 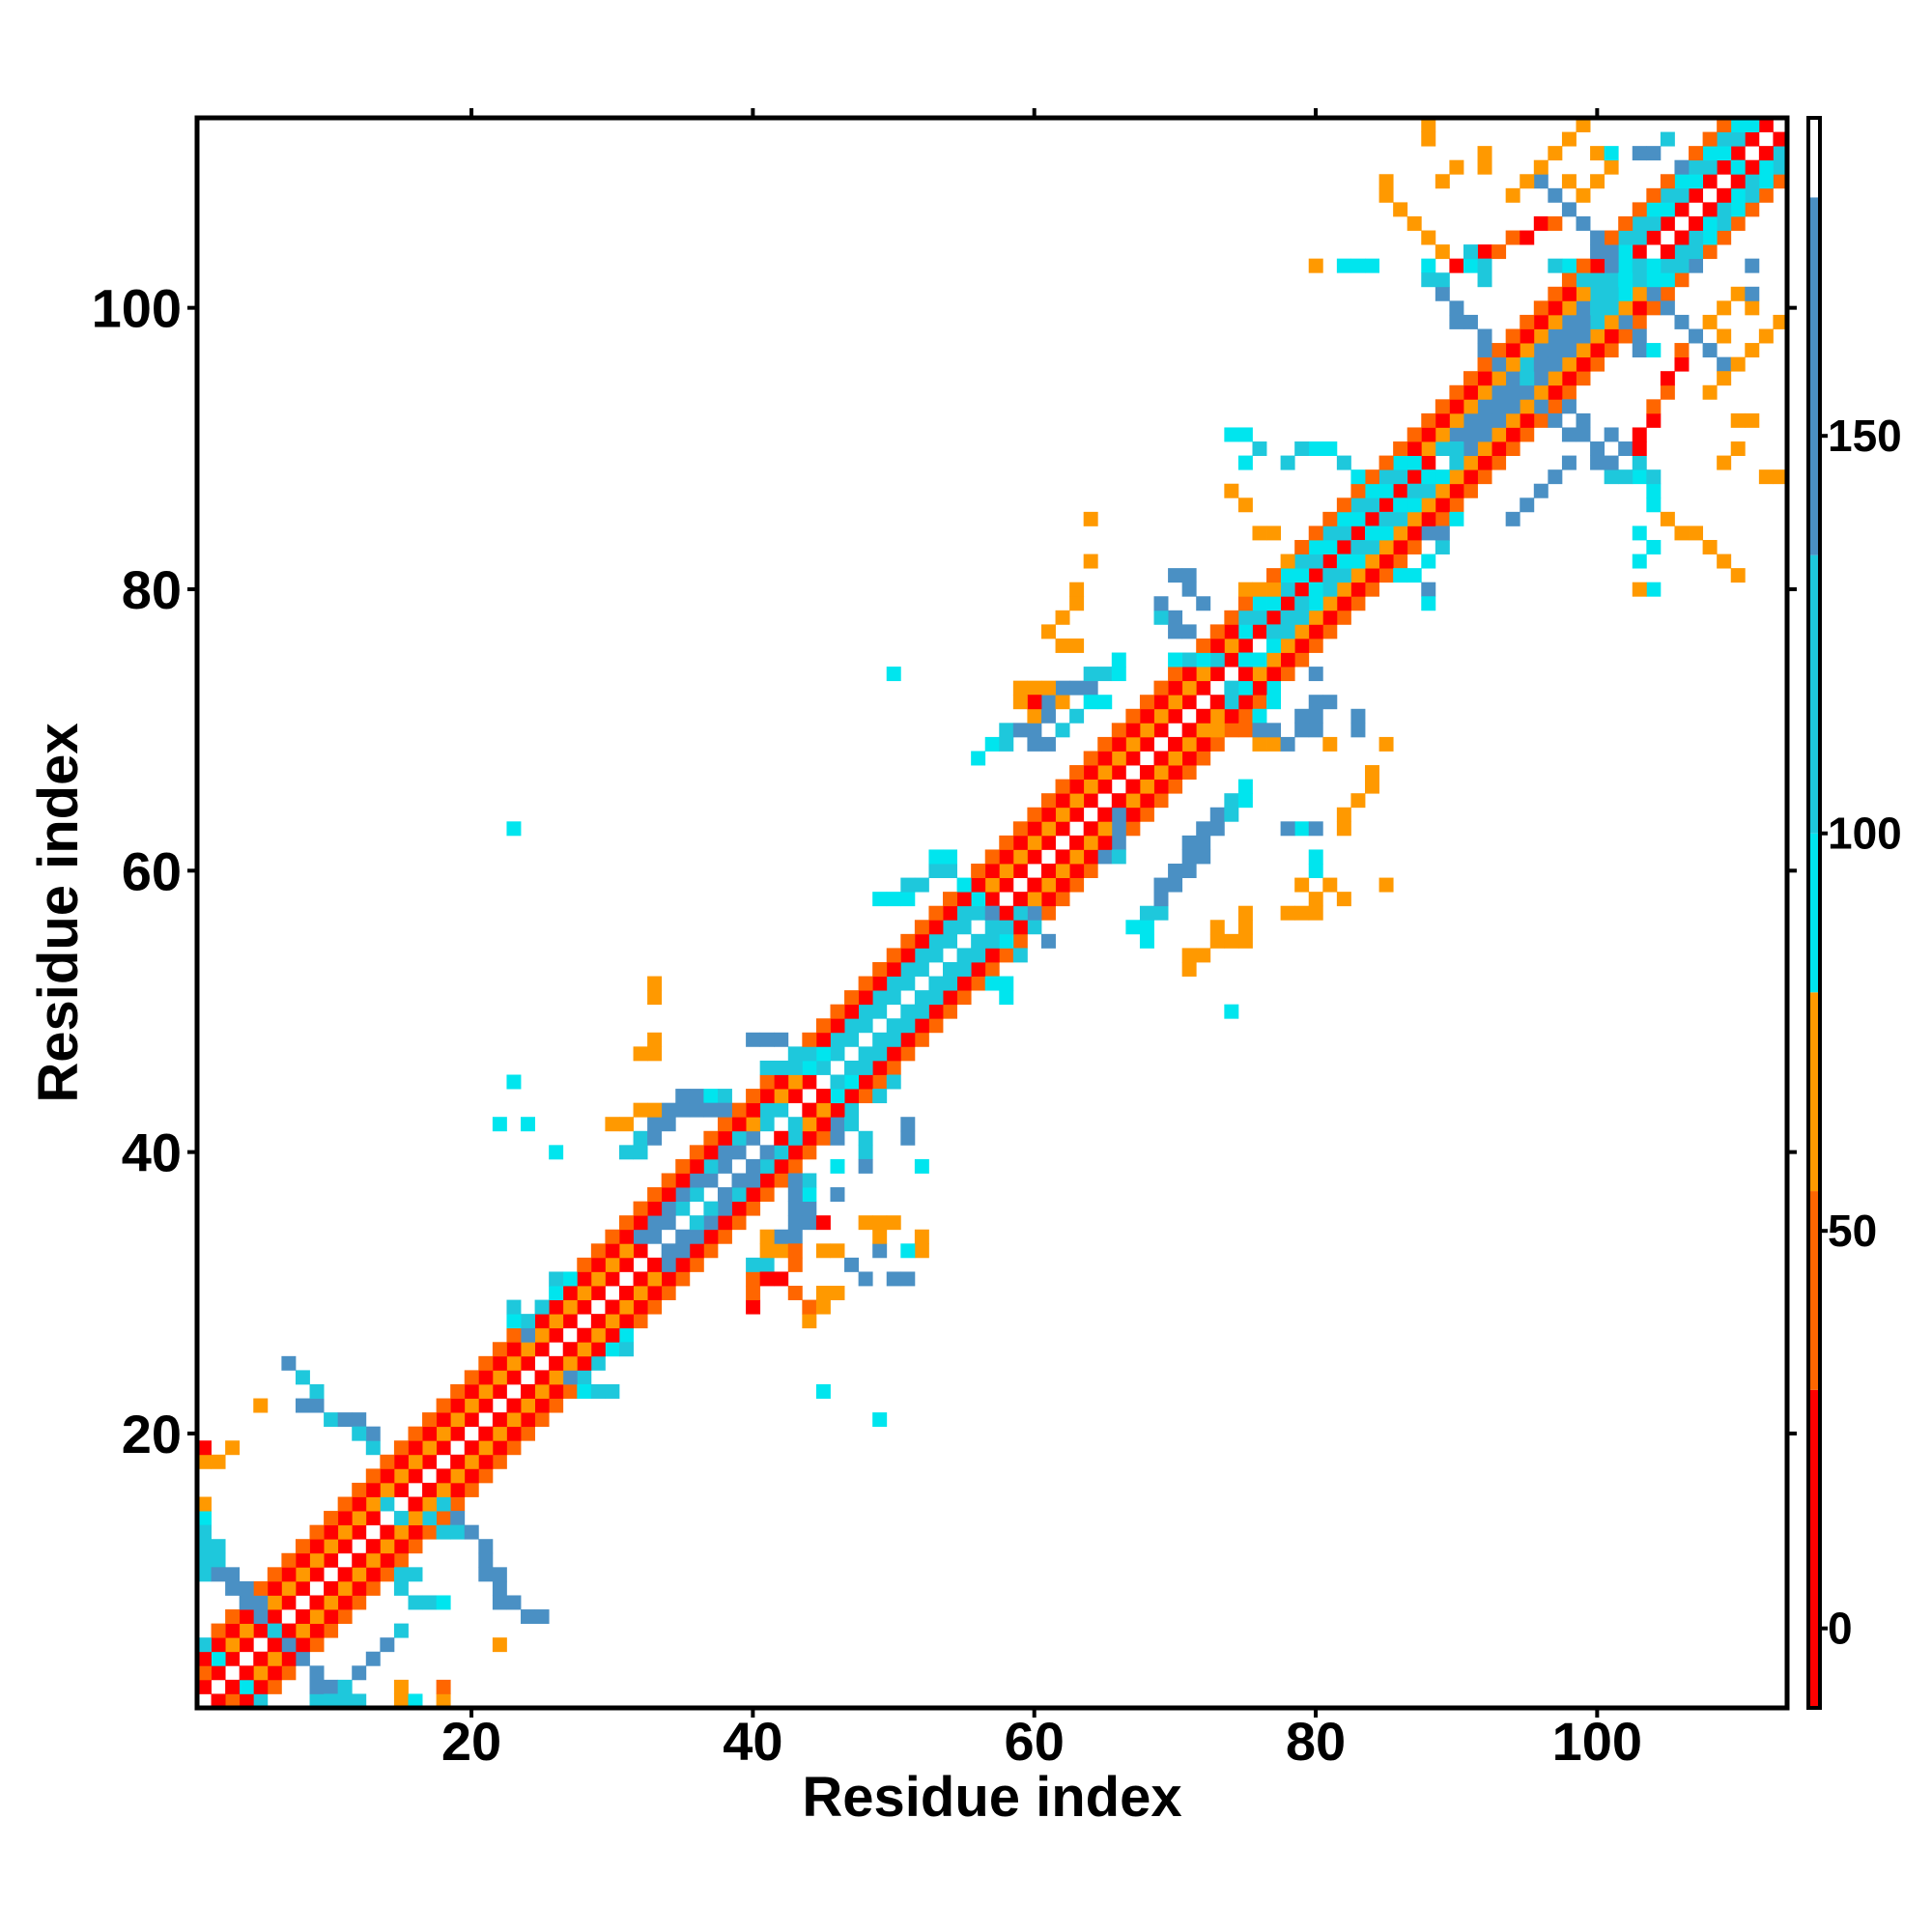 What do you see at coordinates (1854, 913) in the screenshot?
I see `colorbar: 0 50 100 150` at bounding box center [1854, 913].